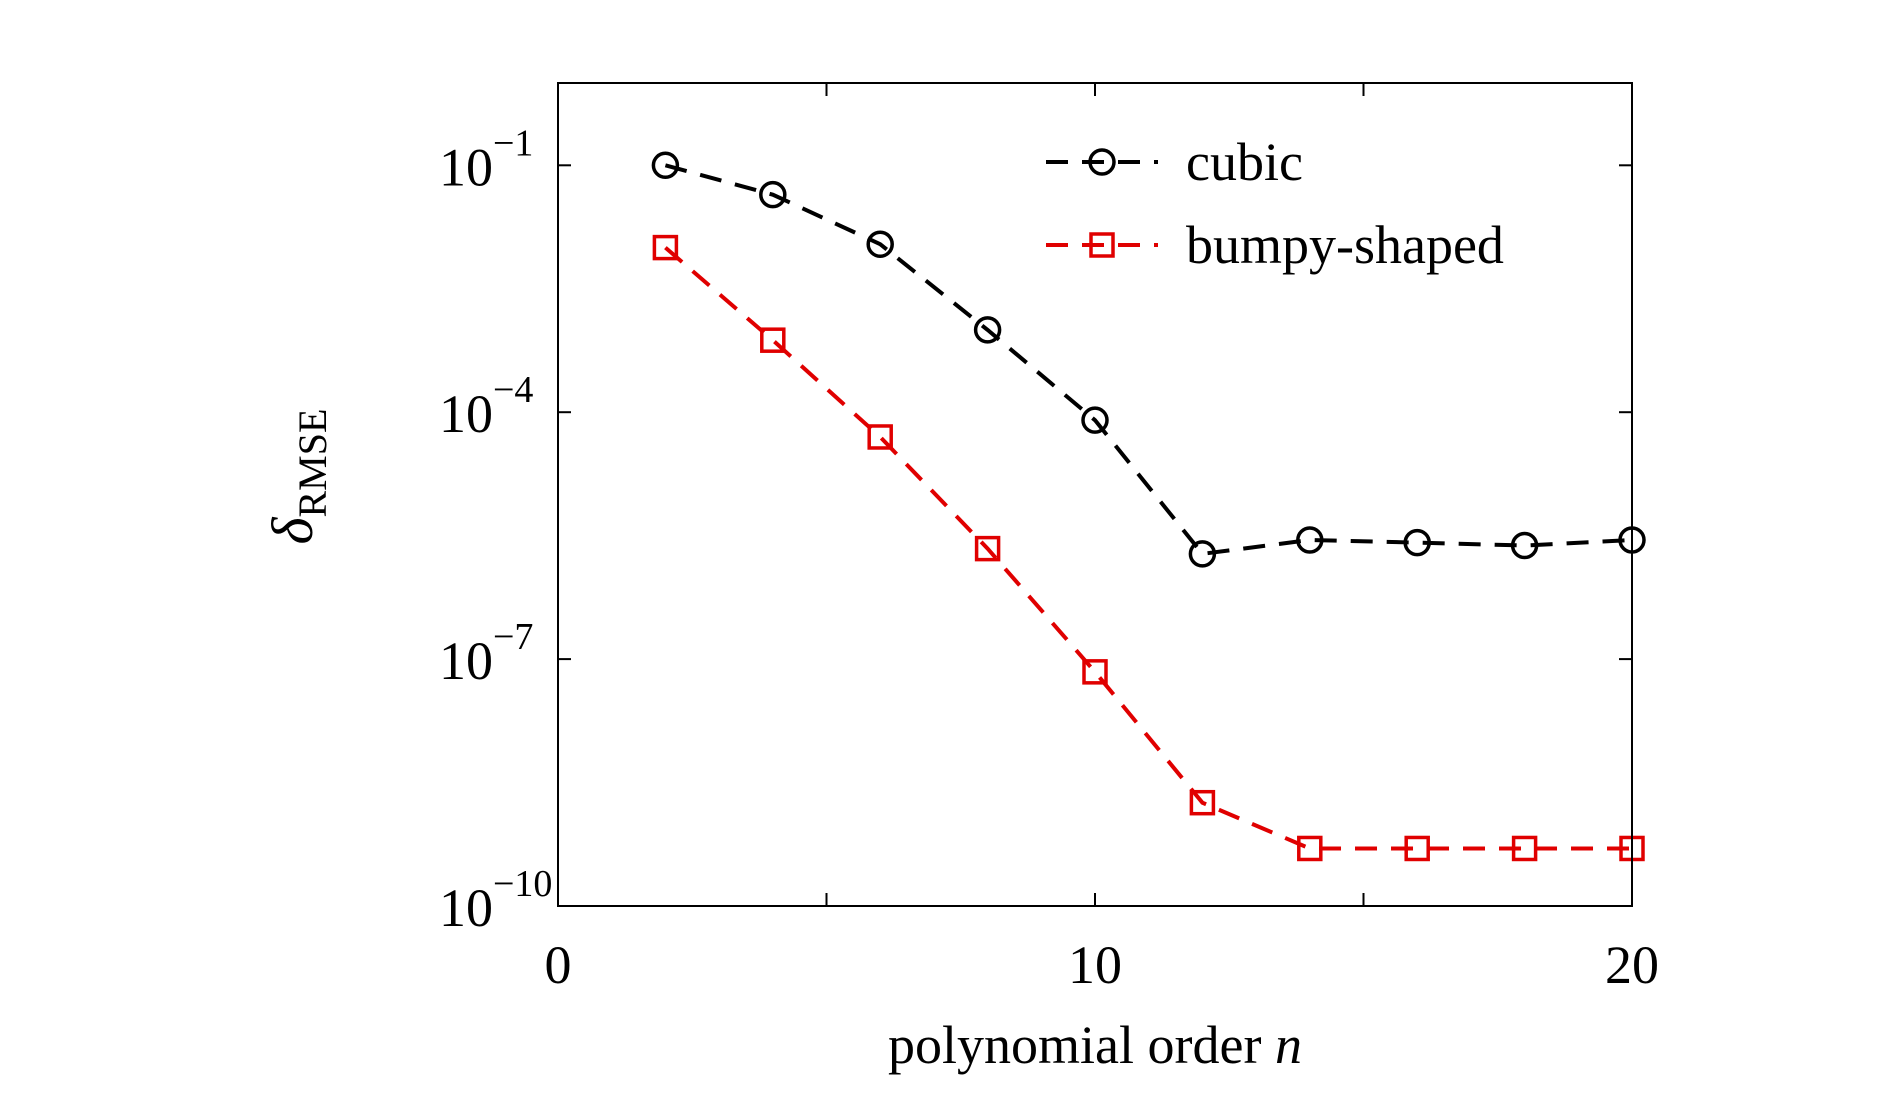 This screenshot has height=1110, width=1890. I want to click on y-tick-label-3: 10 −1, so click(486, 159).